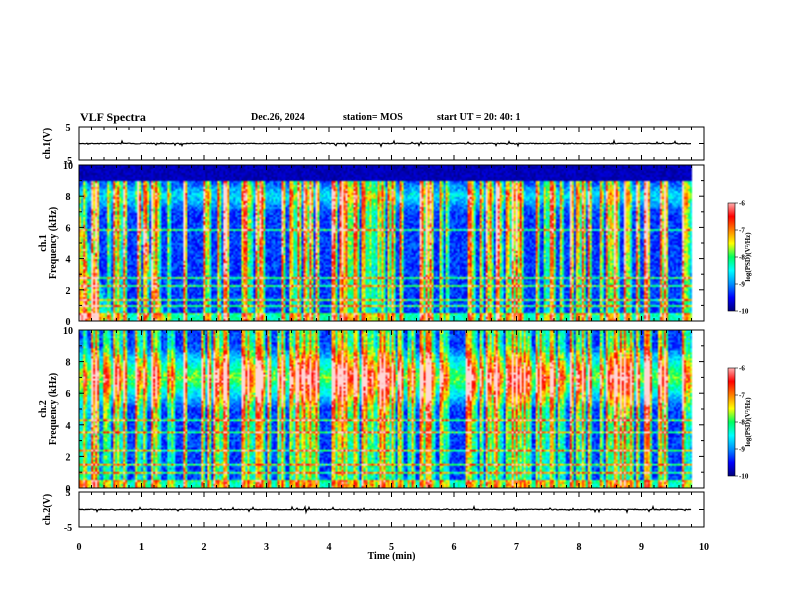 The image size is (792, 612). Describe the element at coordinates (742, 258) in the screenshot. I see `ch1-colorbar-tick-label: -8` at that location.